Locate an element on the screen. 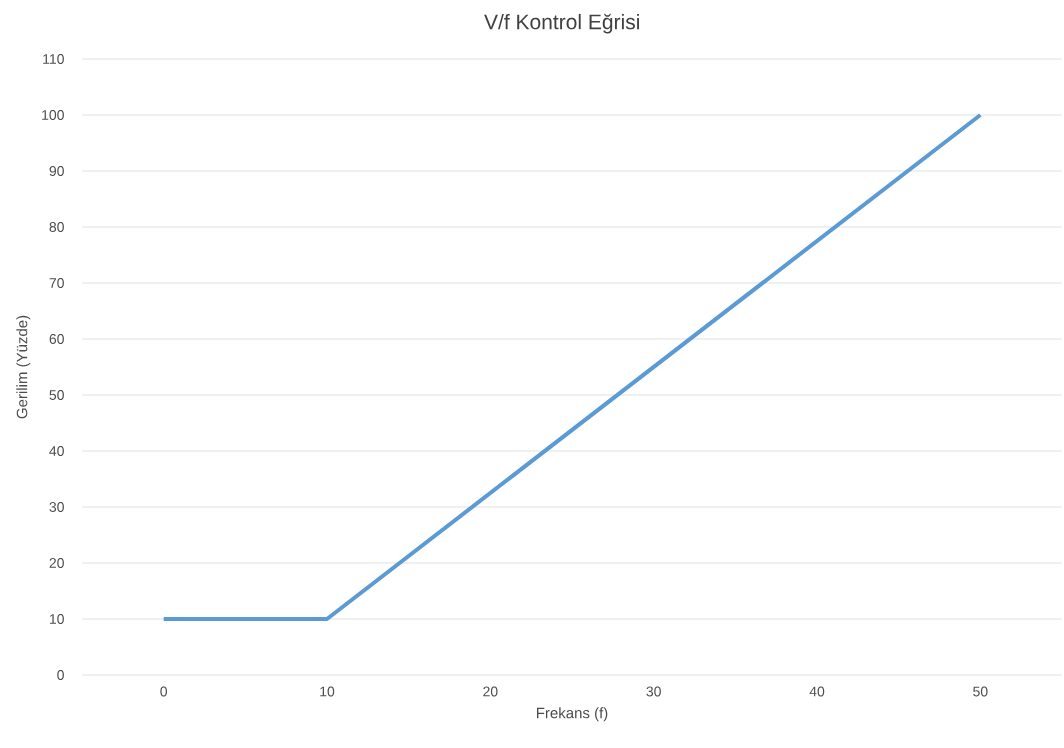 Image resolution: width=1064 pixels, height=748 pixels. chart-title: V/f Kontrol Eğrisi is located at coordinates (561, 23).